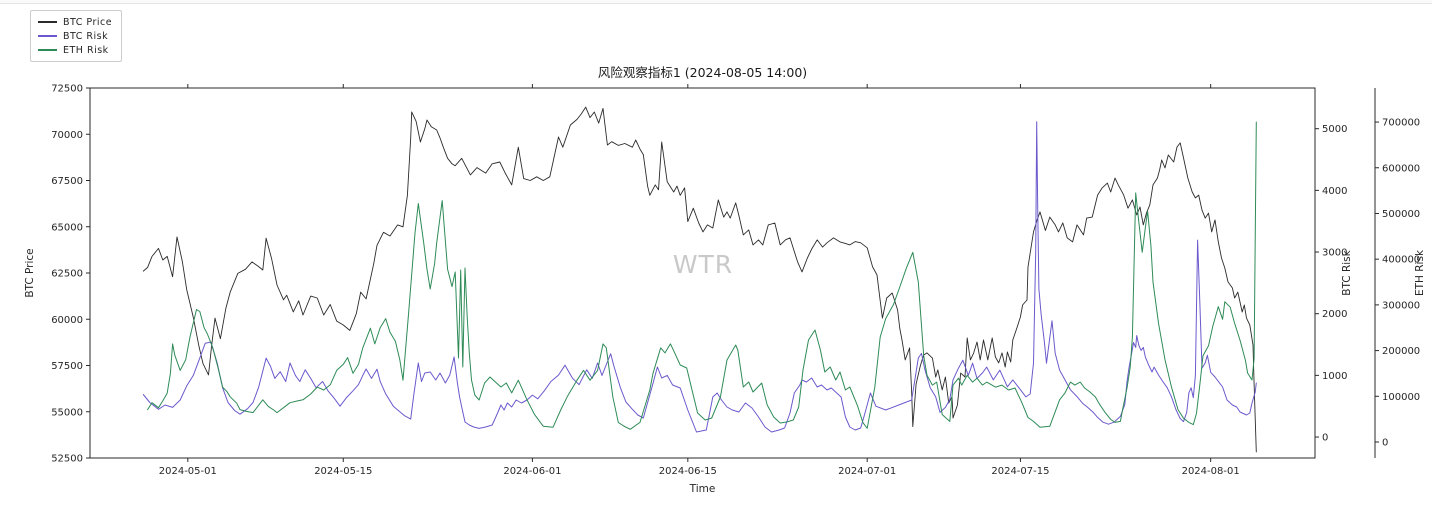 This screenshot has height=517, width=1432. I want to click on legend-item-btc-risk: BTC Risk, so click(75, 36).